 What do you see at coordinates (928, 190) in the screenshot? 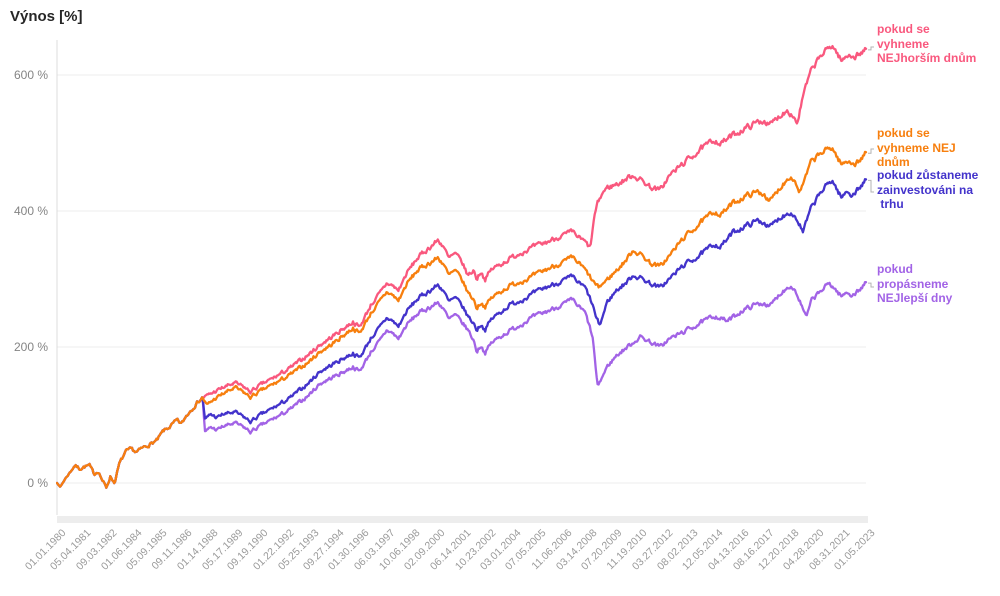
I see `series-label-stay-invested: pokud zůstaneme zainvestováni na trhu` at bounding box center [928, 190].